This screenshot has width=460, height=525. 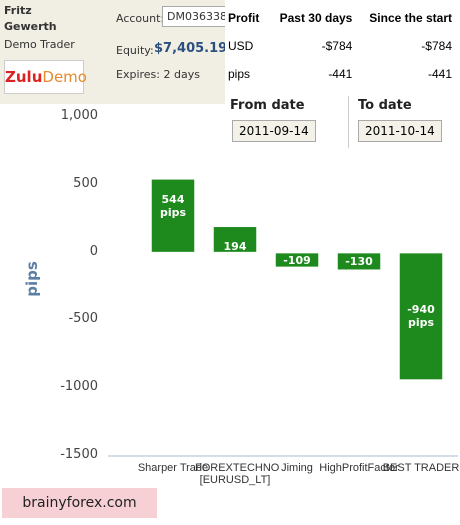 I want to click on expires: Expires: 2 days, so click(x=158, y=74).